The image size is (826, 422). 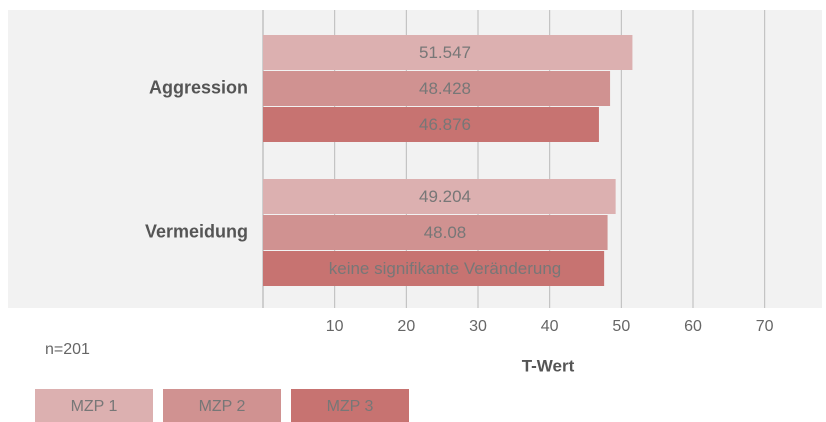 What do you see at coordinates (693, 326) in the screenshot?
I see `x-tick-label: 60` at bounding box center [693, 326].